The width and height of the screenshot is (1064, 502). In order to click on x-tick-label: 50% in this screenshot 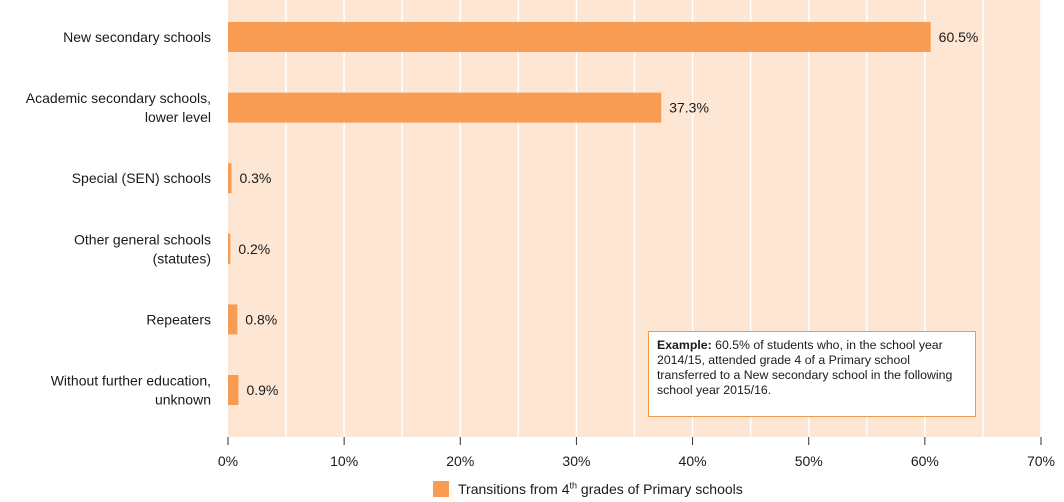, I will do `click(809, 461)`.